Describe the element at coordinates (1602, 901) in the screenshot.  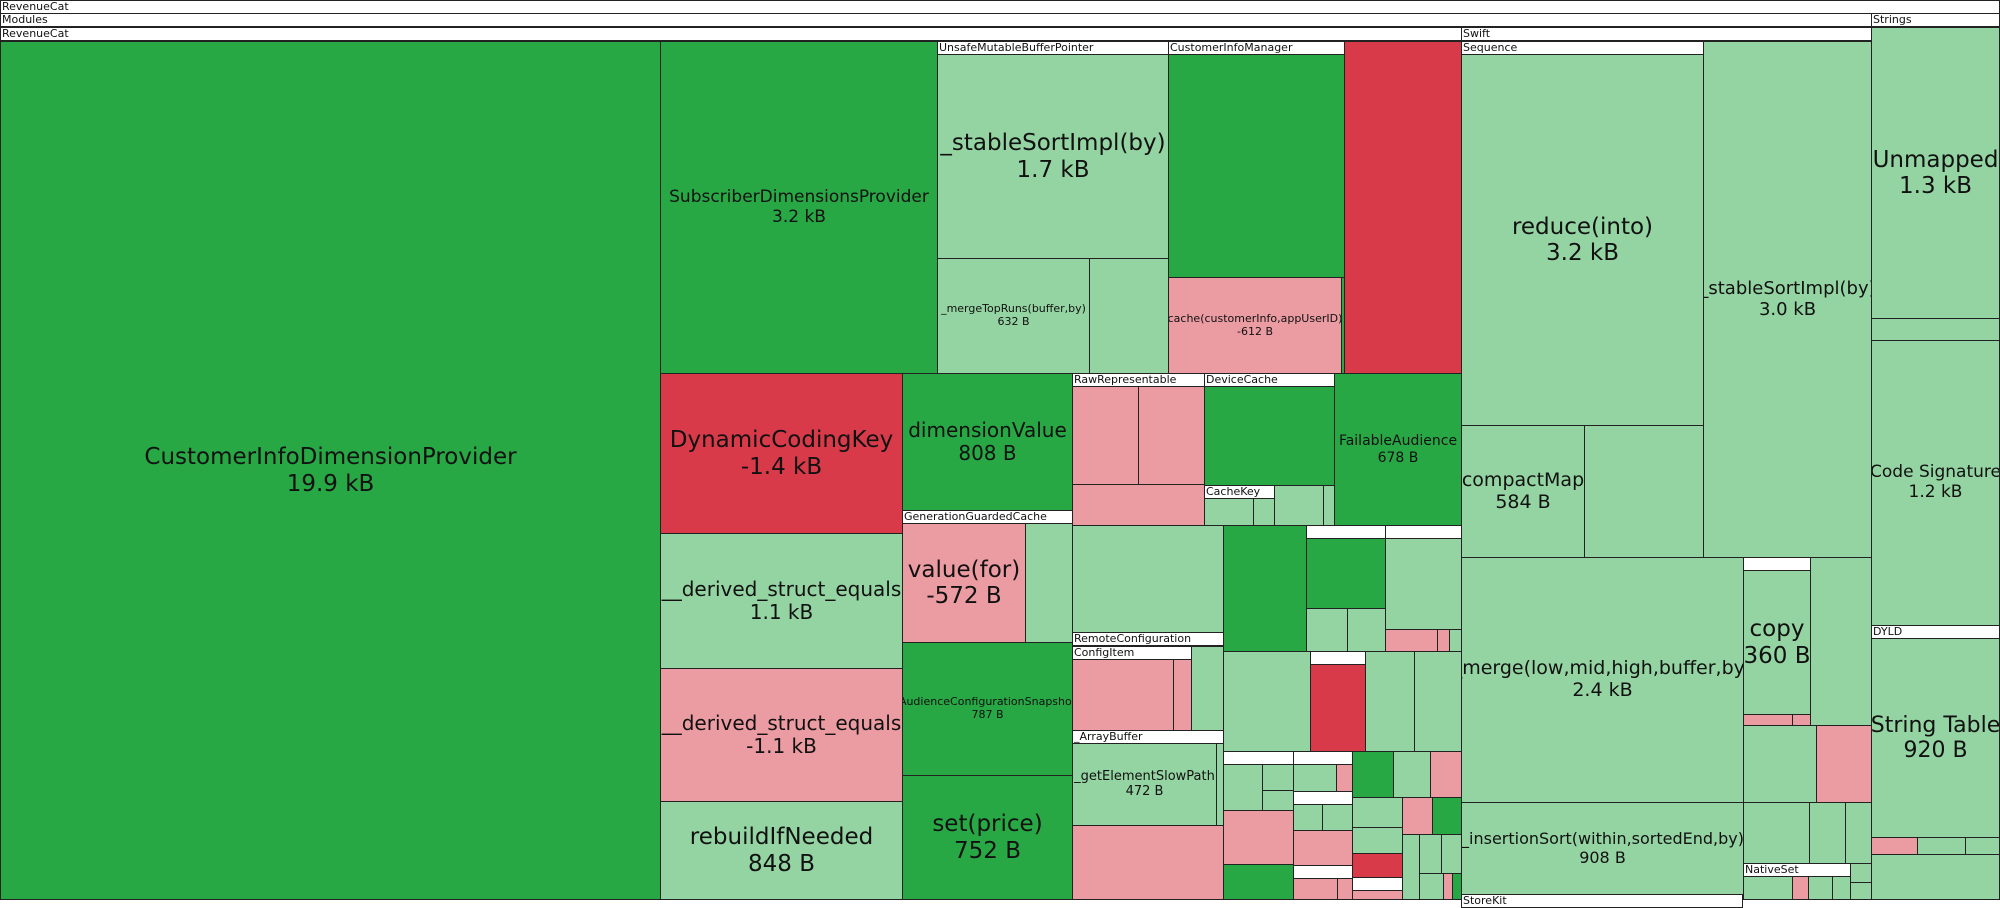
I see `header-store-kit: StoreKit` at that location.